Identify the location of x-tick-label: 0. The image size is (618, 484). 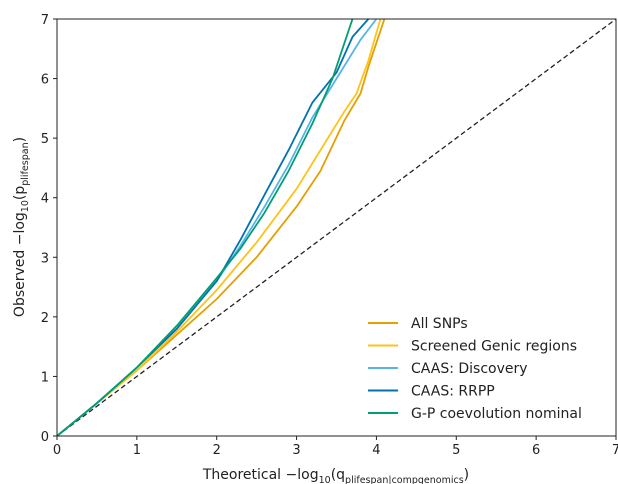
(57, 450).